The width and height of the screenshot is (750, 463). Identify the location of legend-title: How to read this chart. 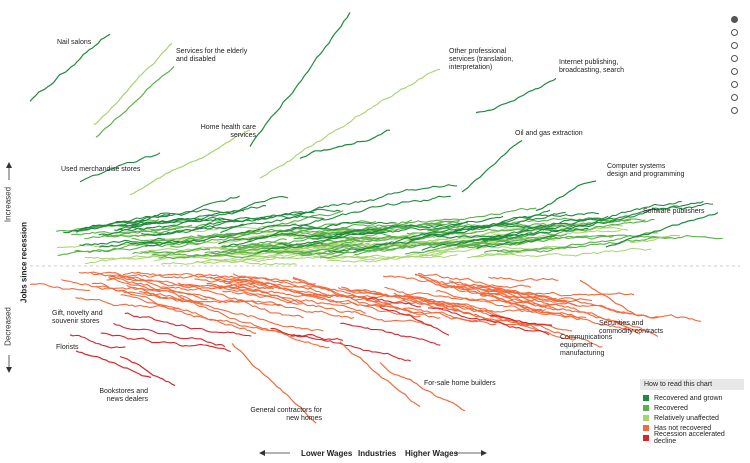
(692, 384).